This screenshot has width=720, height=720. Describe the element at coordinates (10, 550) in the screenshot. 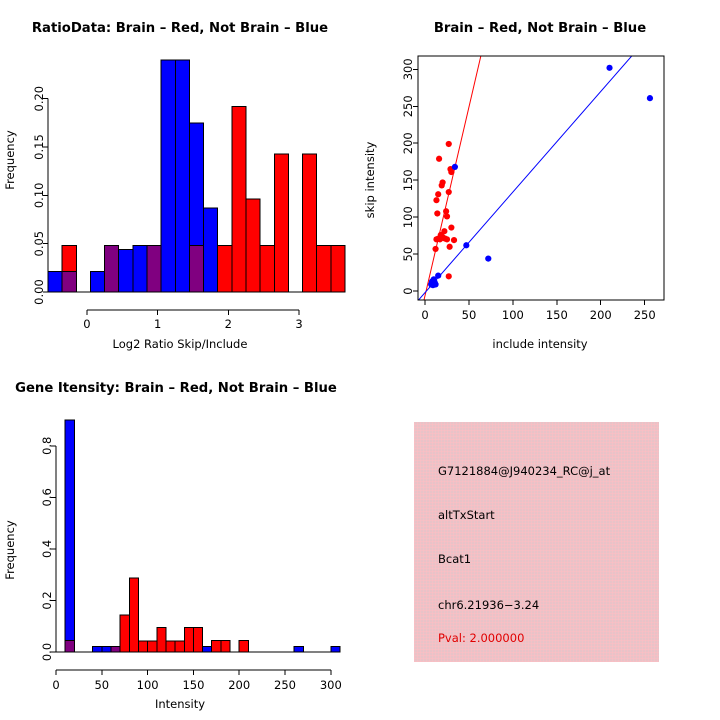

I see `gene-histogram-ylabel: Frequency` at that location.